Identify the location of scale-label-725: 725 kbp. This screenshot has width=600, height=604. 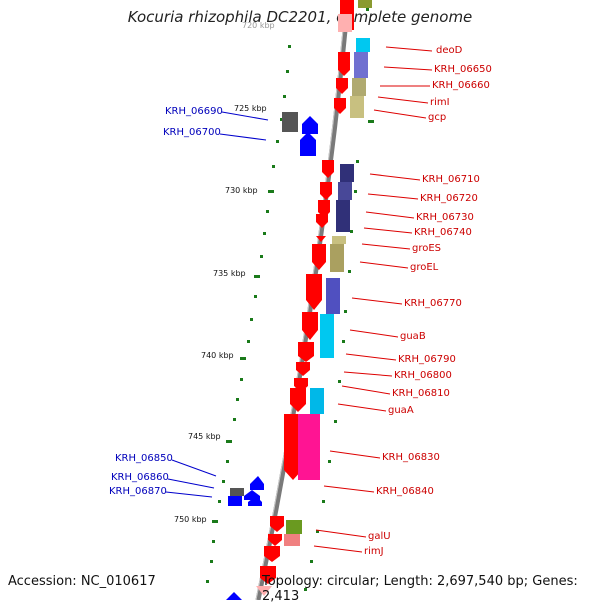
(250, 108).